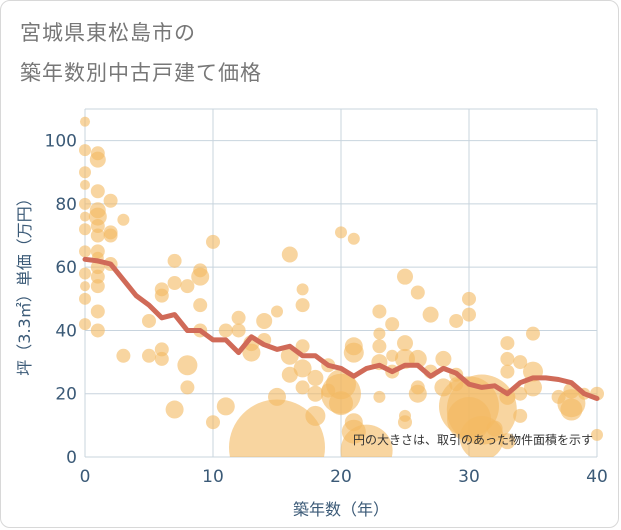 The image size is (621, 530). Describe the element at coordinates (24, 282) in the screenshot. I see `y-axis-label: 坪（3.3㎡）単価（万円）` at that location.